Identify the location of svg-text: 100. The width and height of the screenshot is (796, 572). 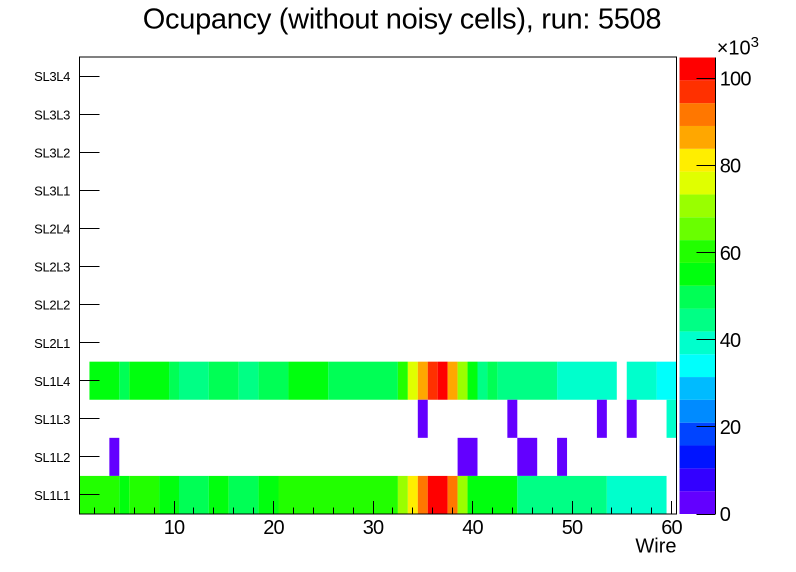
(736, 80).